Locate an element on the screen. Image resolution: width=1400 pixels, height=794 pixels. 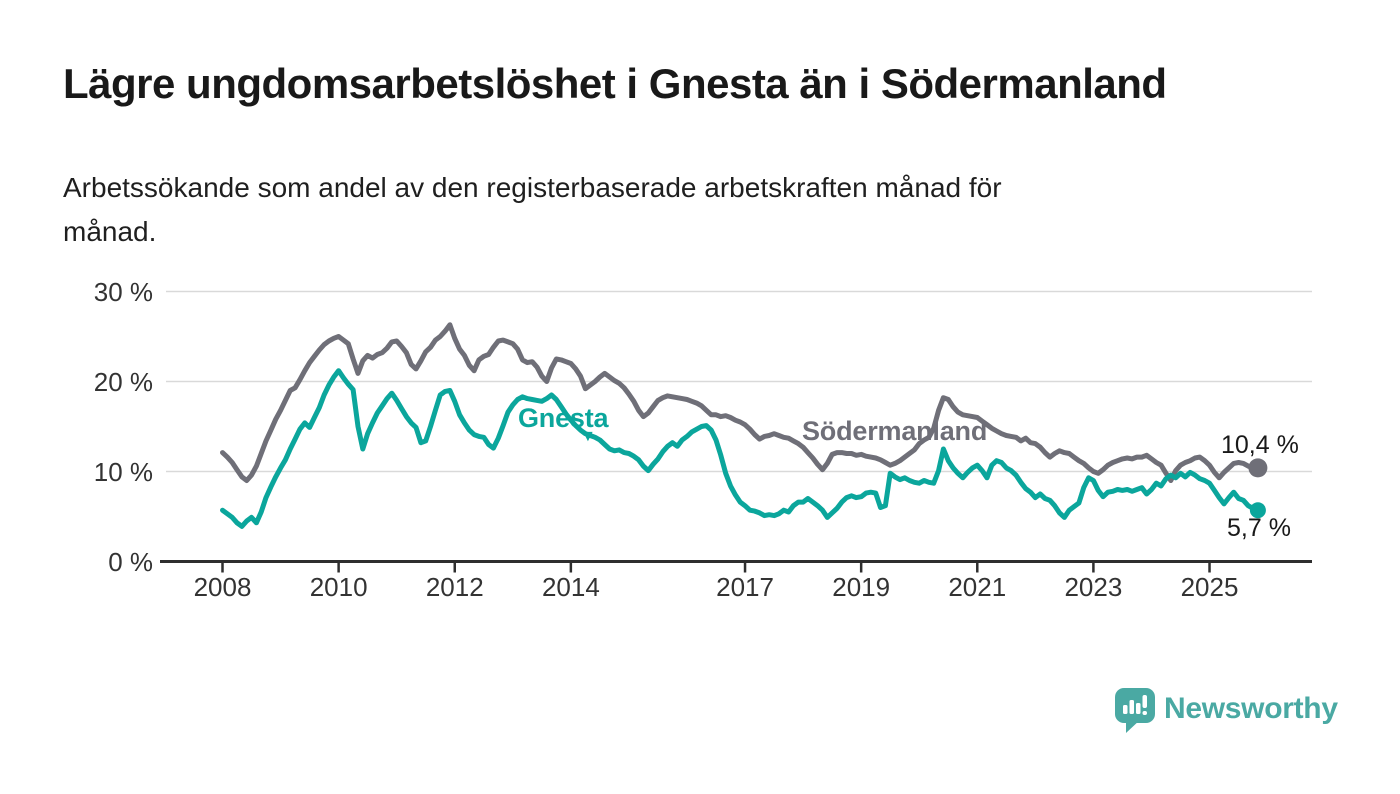
y-axis-label-20: 20 % is located at coordinates (123, 381).